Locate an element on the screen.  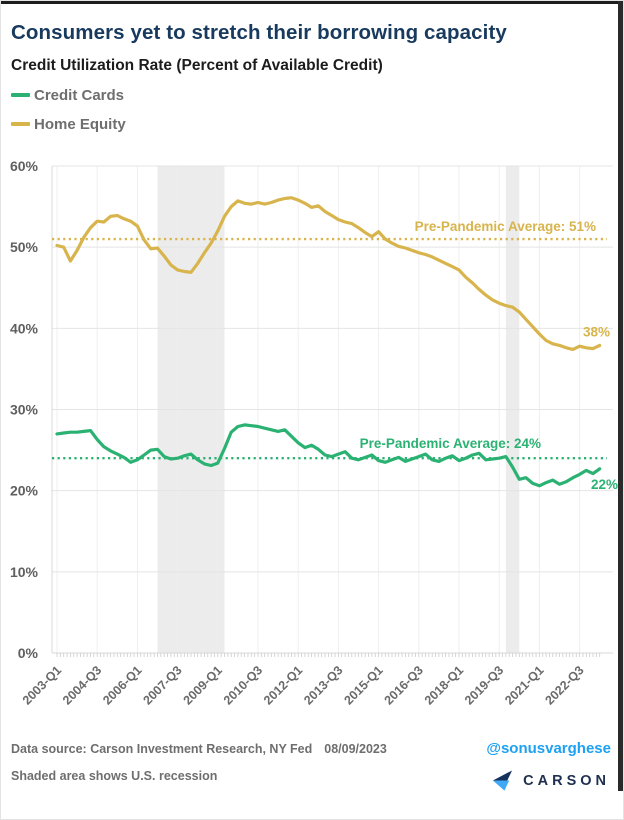
x-axis-label: 2003-Q1 is located at coordinates (42, 685).